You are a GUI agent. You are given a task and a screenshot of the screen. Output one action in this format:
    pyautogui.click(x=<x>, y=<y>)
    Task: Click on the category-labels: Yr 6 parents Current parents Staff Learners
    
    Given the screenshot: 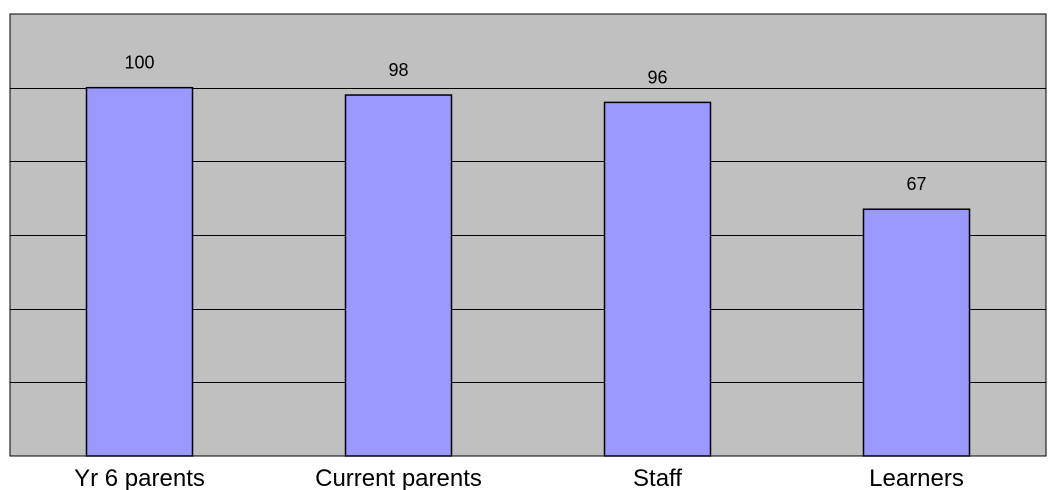 What is the action you would take?
    pyautogui.click(x=519, y=477)
    